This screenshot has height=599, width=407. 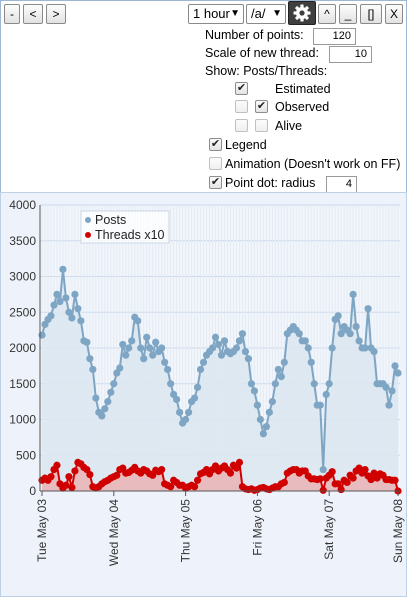 I want to click on pointdot-label: Point dot: radius, so click(x=270, y=183).